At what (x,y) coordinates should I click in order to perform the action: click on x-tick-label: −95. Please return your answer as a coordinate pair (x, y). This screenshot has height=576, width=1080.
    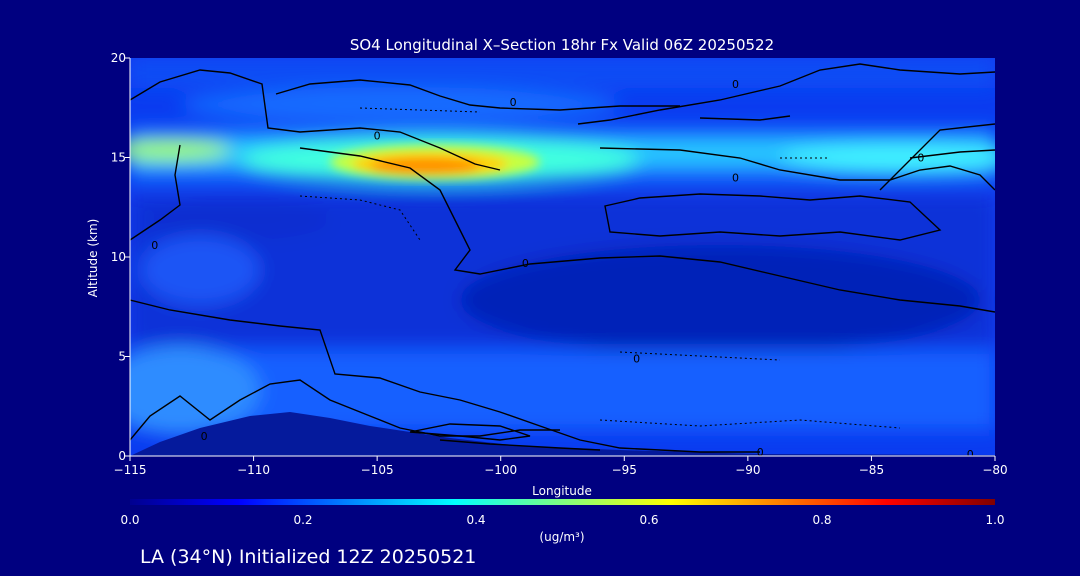
    Looking at the image, I should click on (624, 470).